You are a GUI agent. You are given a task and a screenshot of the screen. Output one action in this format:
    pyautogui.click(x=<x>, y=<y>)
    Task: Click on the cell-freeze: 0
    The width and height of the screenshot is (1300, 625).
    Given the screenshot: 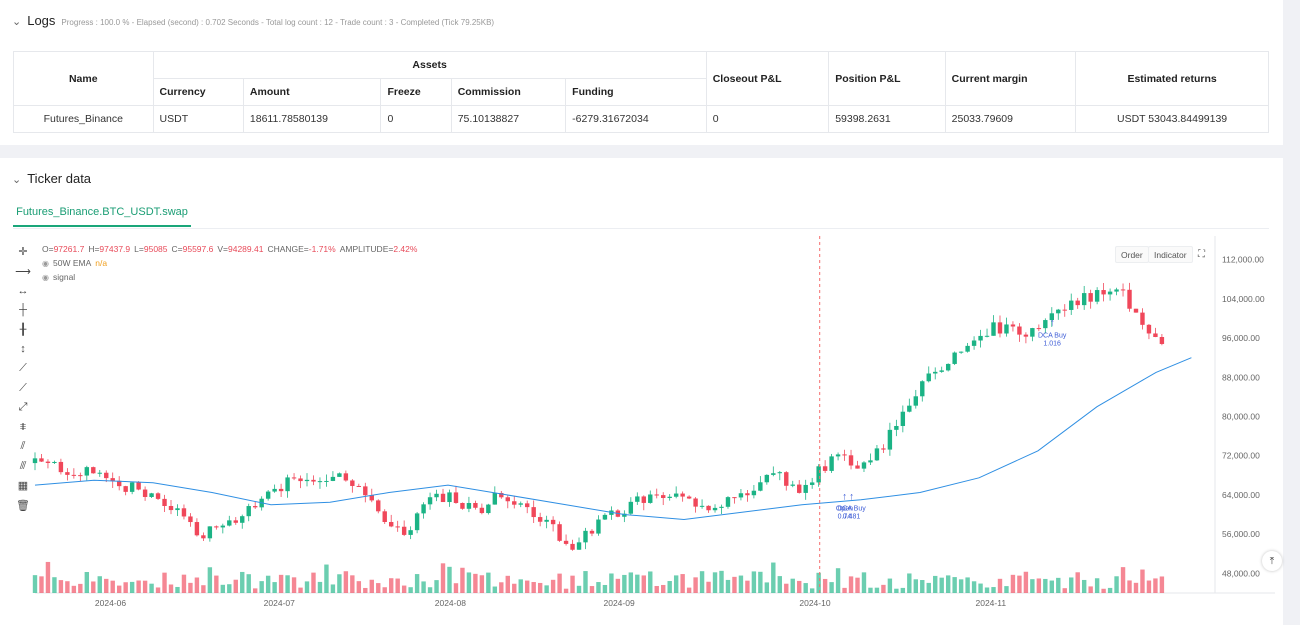 What is the action you would take?
    pyautogui.click(x=416, y=119)
    